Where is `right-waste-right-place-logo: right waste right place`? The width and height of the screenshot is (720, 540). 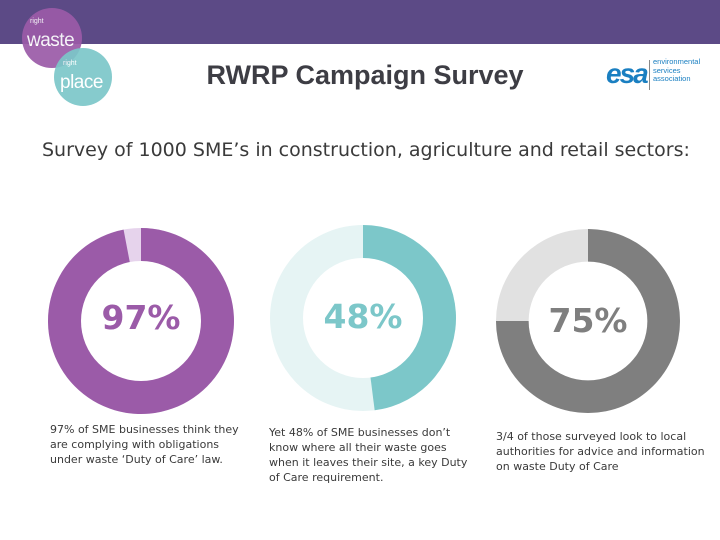 right-waste-right-place-logo: right waste right place is located at coordinates (72, 58).